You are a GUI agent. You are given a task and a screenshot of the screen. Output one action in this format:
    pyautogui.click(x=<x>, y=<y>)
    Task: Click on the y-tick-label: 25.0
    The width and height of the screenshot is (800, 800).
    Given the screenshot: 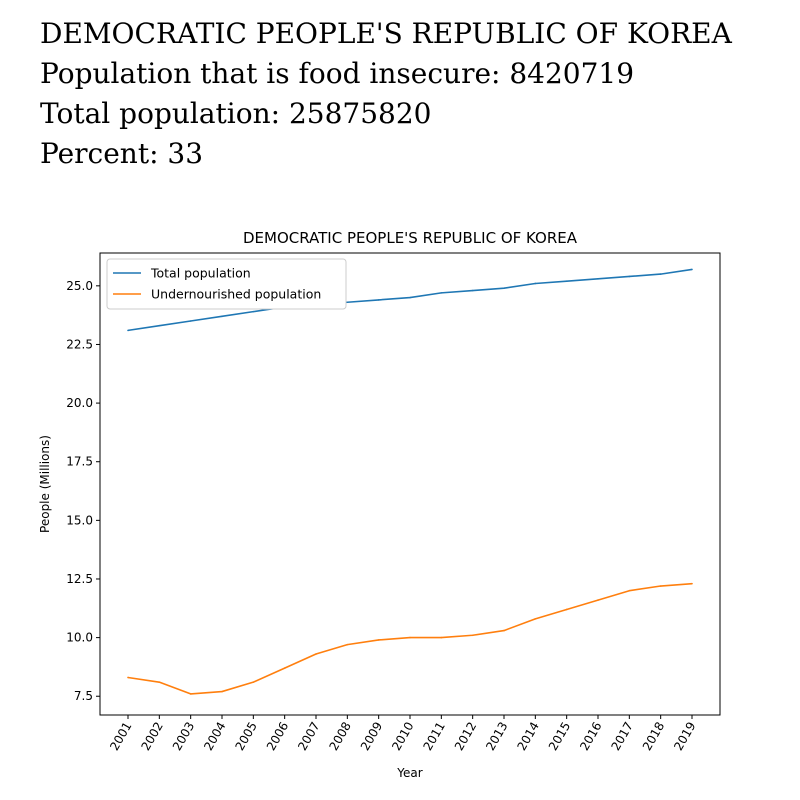 What is the action you would take?
    pyautogui.click(x=79, y=286)
    